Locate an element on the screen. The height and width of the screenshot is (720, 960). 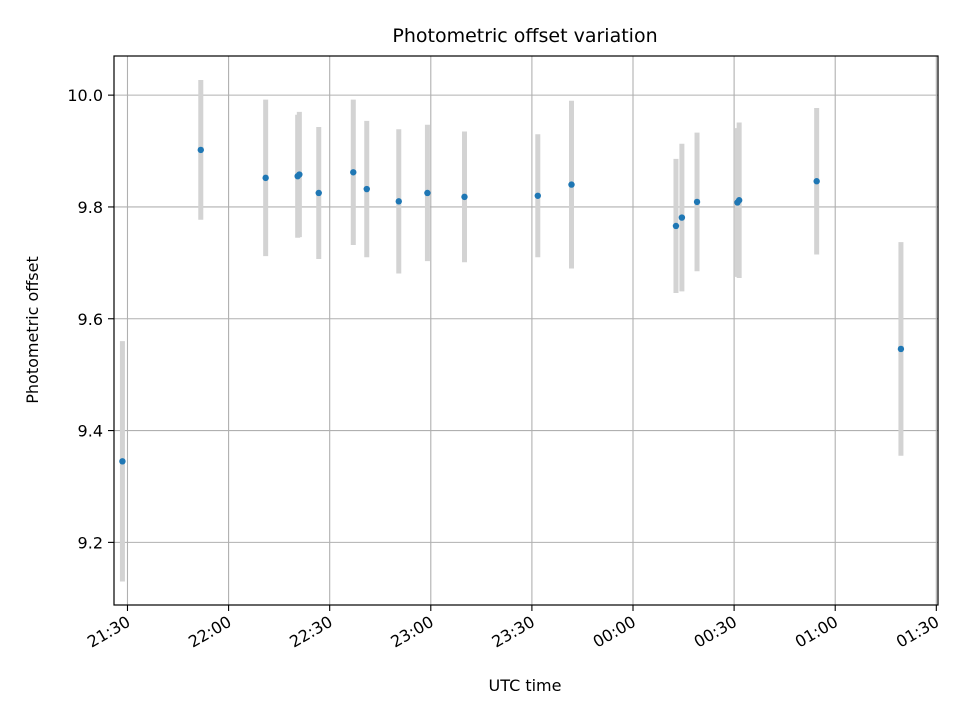
x-tick-label: 21:30 is located at coordinates (108, 632).